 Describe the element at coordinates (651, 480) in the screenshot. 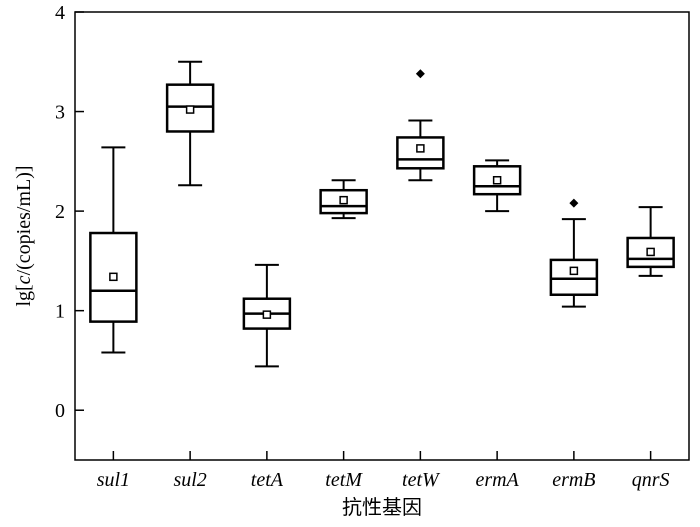

I see `x-tick-label: qnrS` at that location.